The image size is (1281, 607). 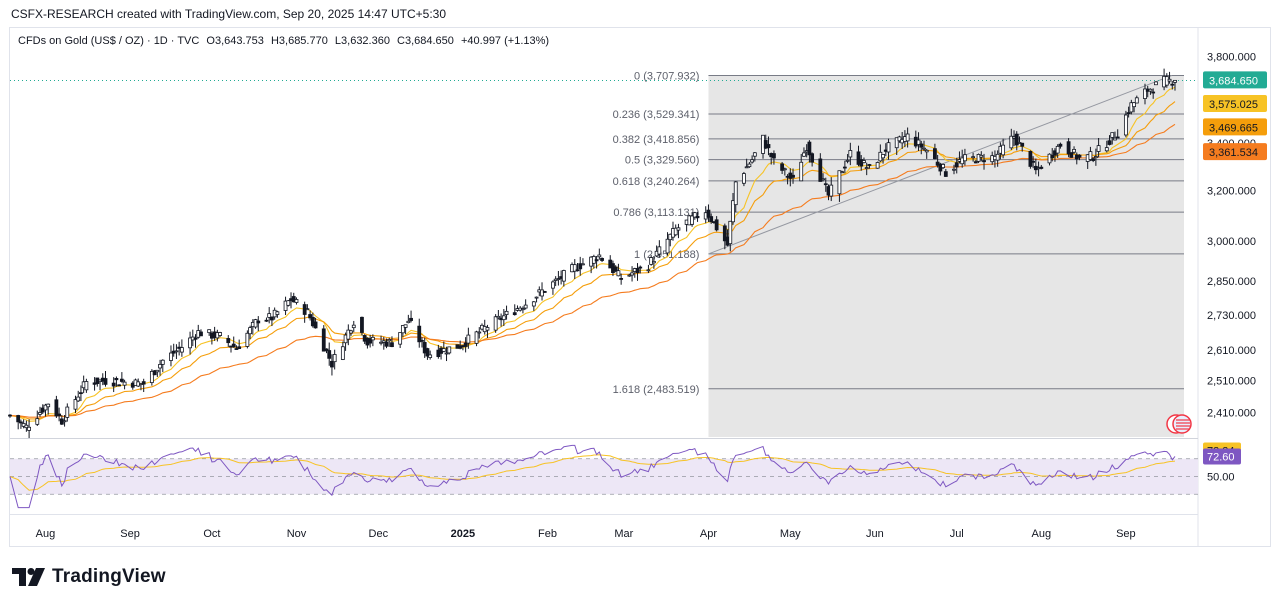 I want to click on ema-fast-tag: 3,575.025, so click(x=1235, y=103).